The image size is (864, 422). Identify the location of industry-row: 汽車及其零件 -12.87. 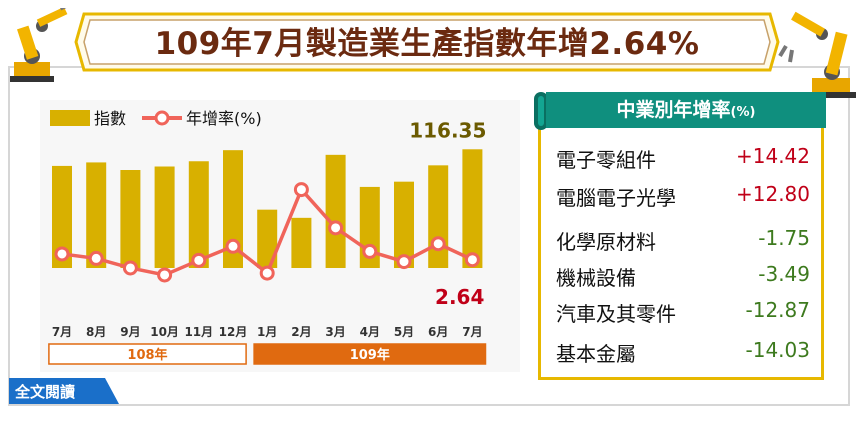
(686, 316).